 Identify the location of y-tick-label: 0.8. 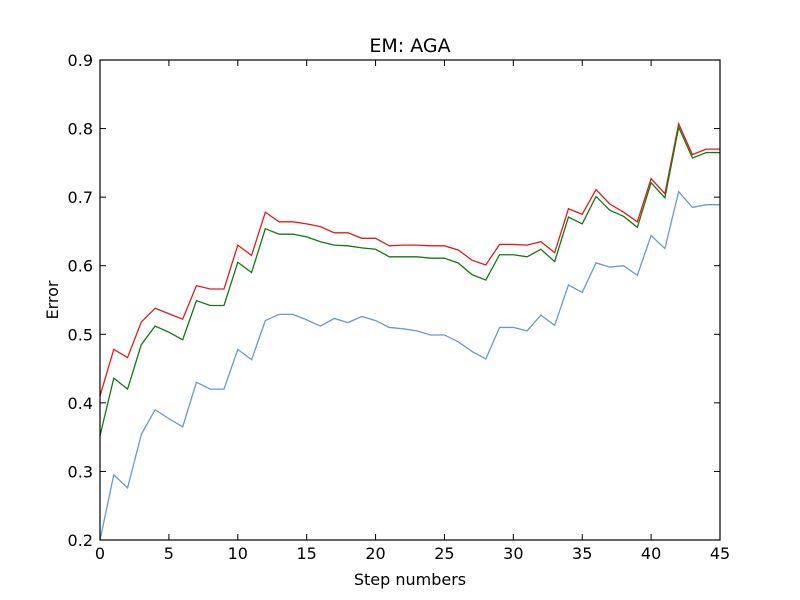
(80, 129).